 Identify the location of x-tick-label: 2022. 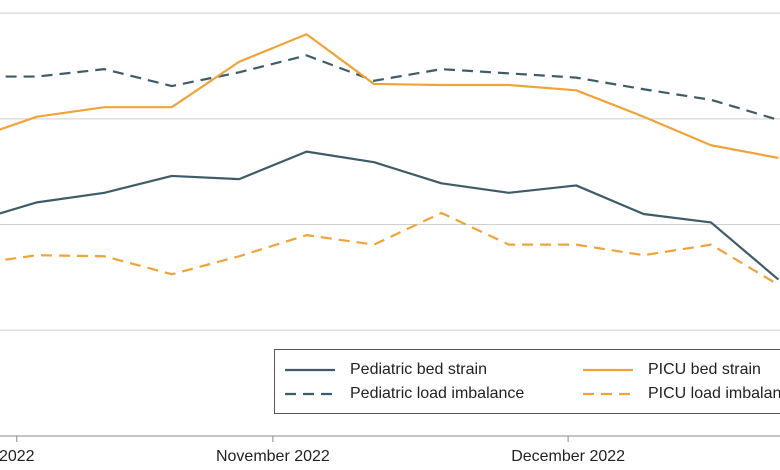
(17, 456).